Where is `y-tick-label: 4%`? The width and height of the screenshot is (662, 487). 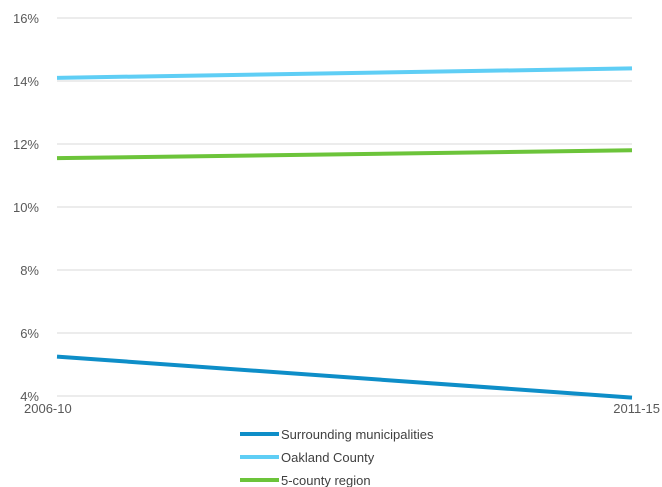
y-tick-label: 4% is located at coordinates (29, 396).